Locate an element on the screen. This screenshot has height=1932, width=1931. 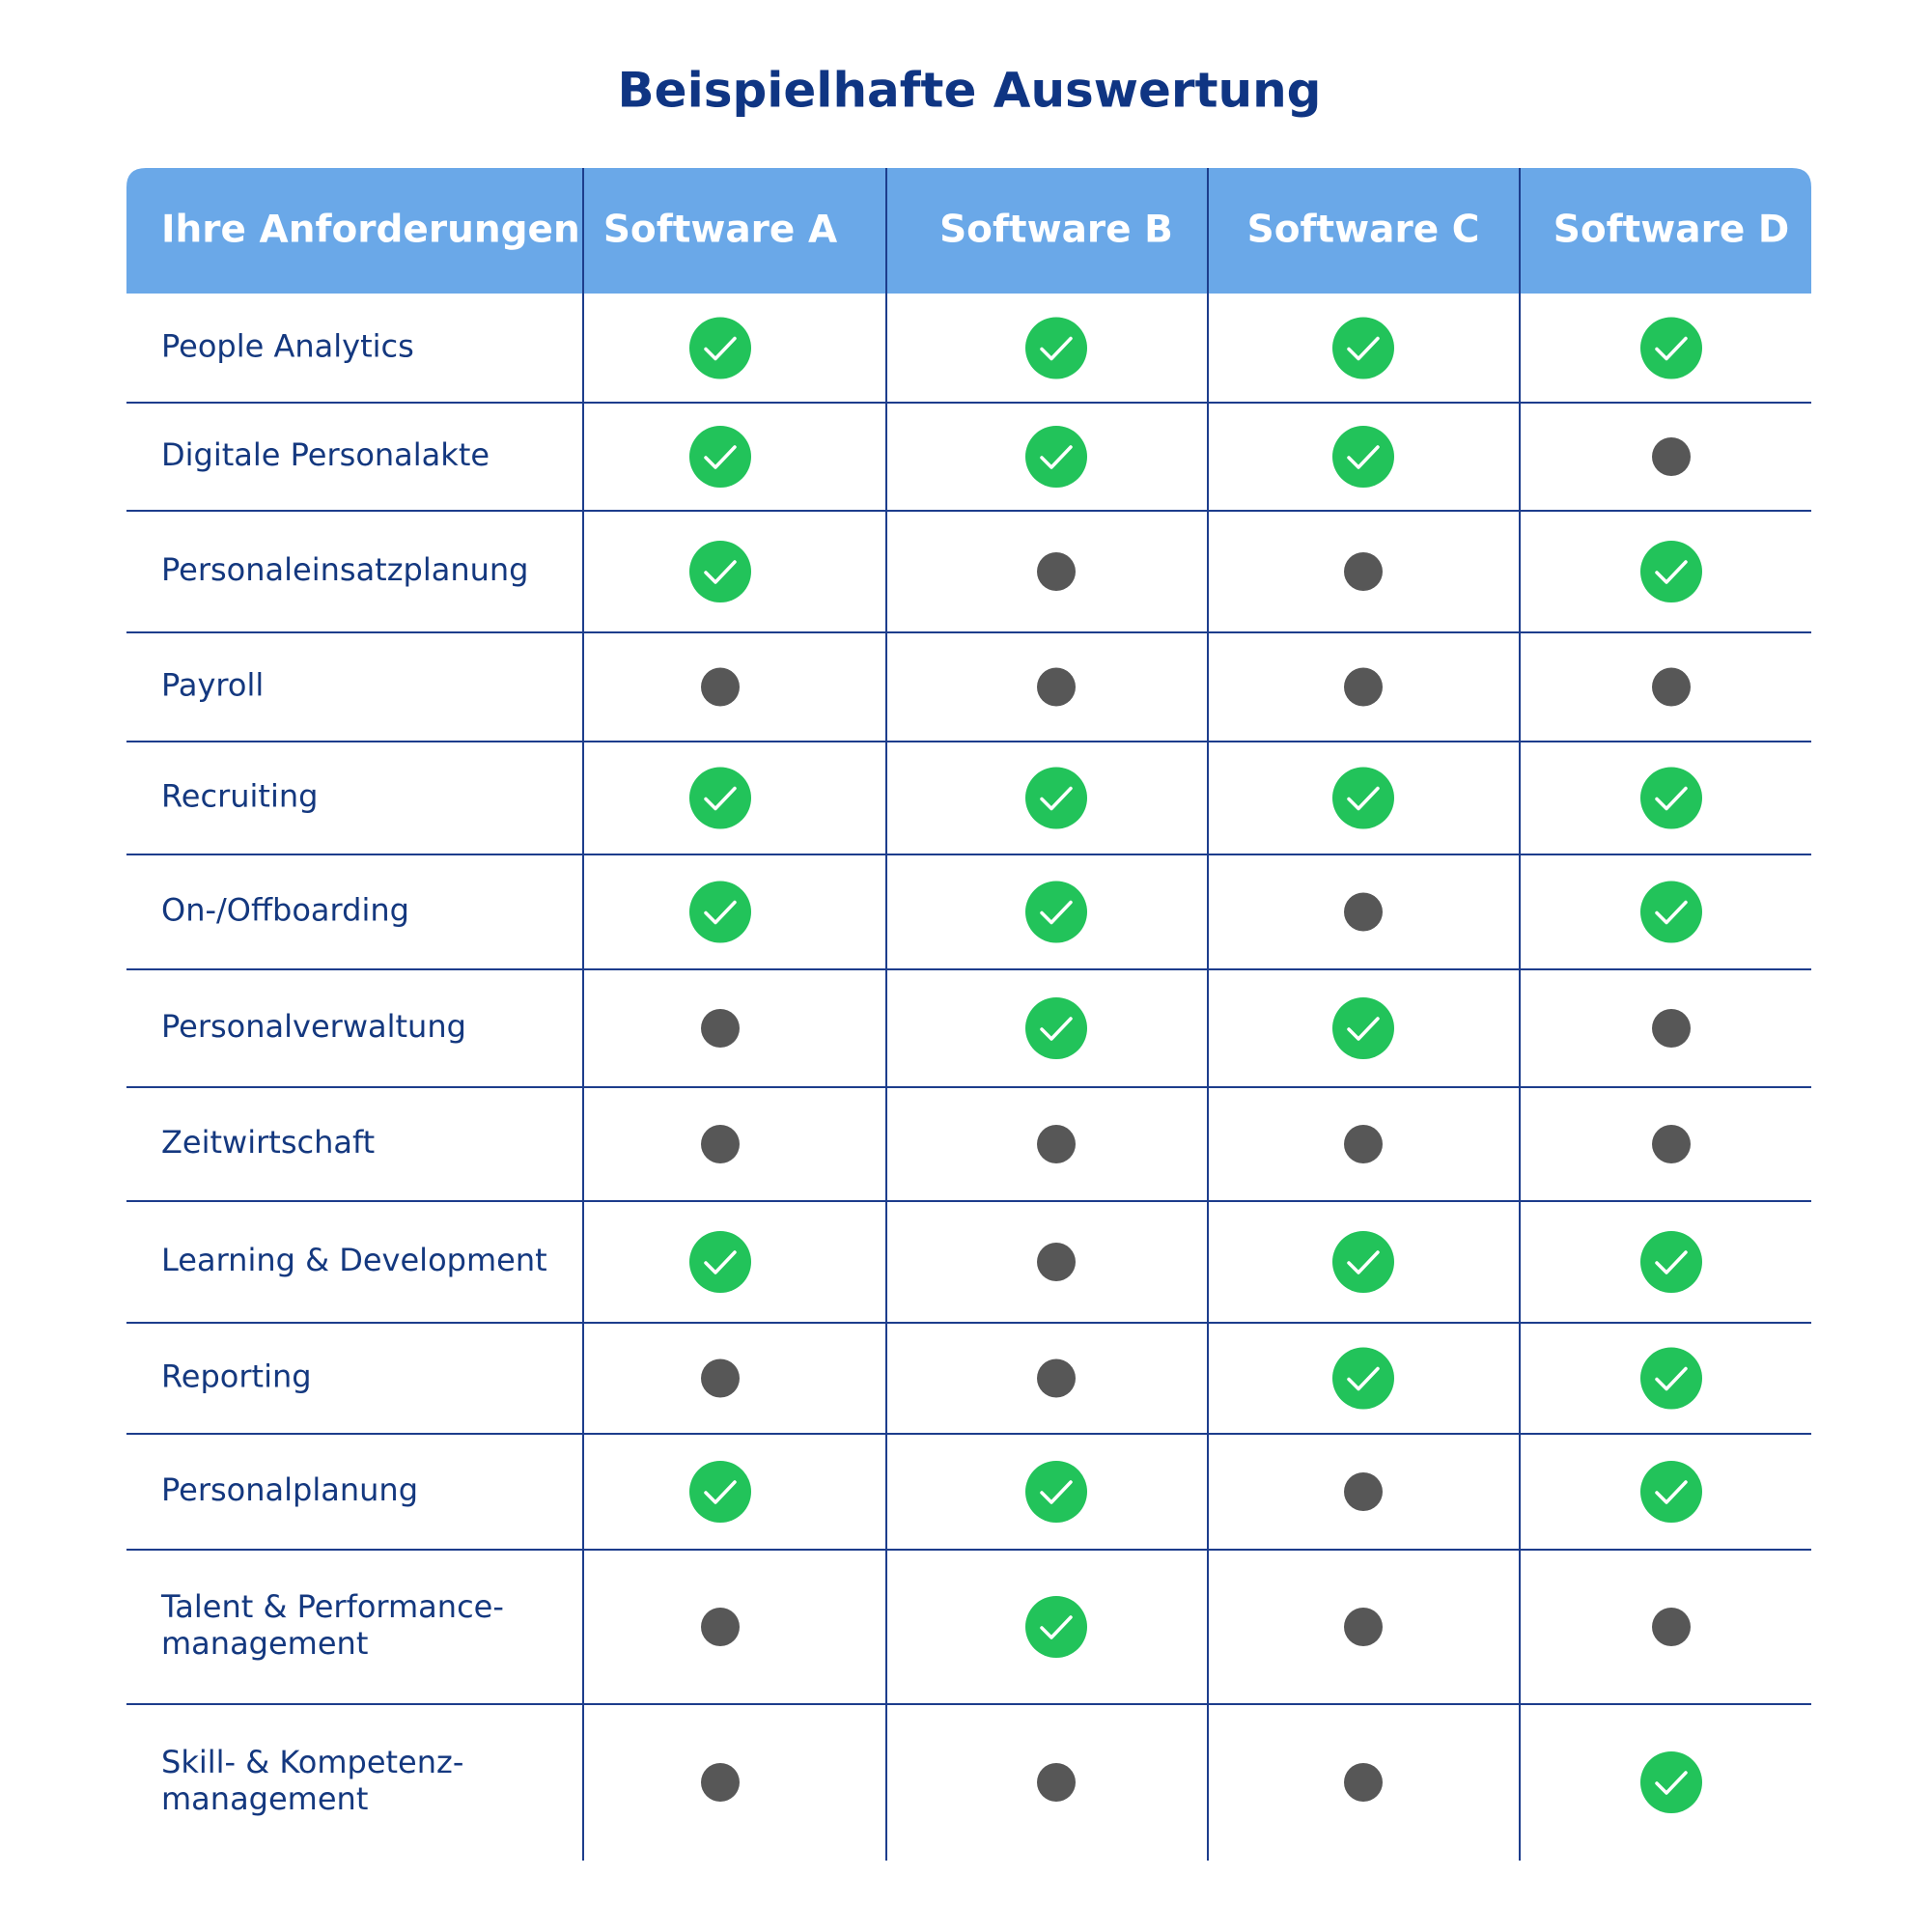
column-header: Software B is located at coordinates (1056, 231).